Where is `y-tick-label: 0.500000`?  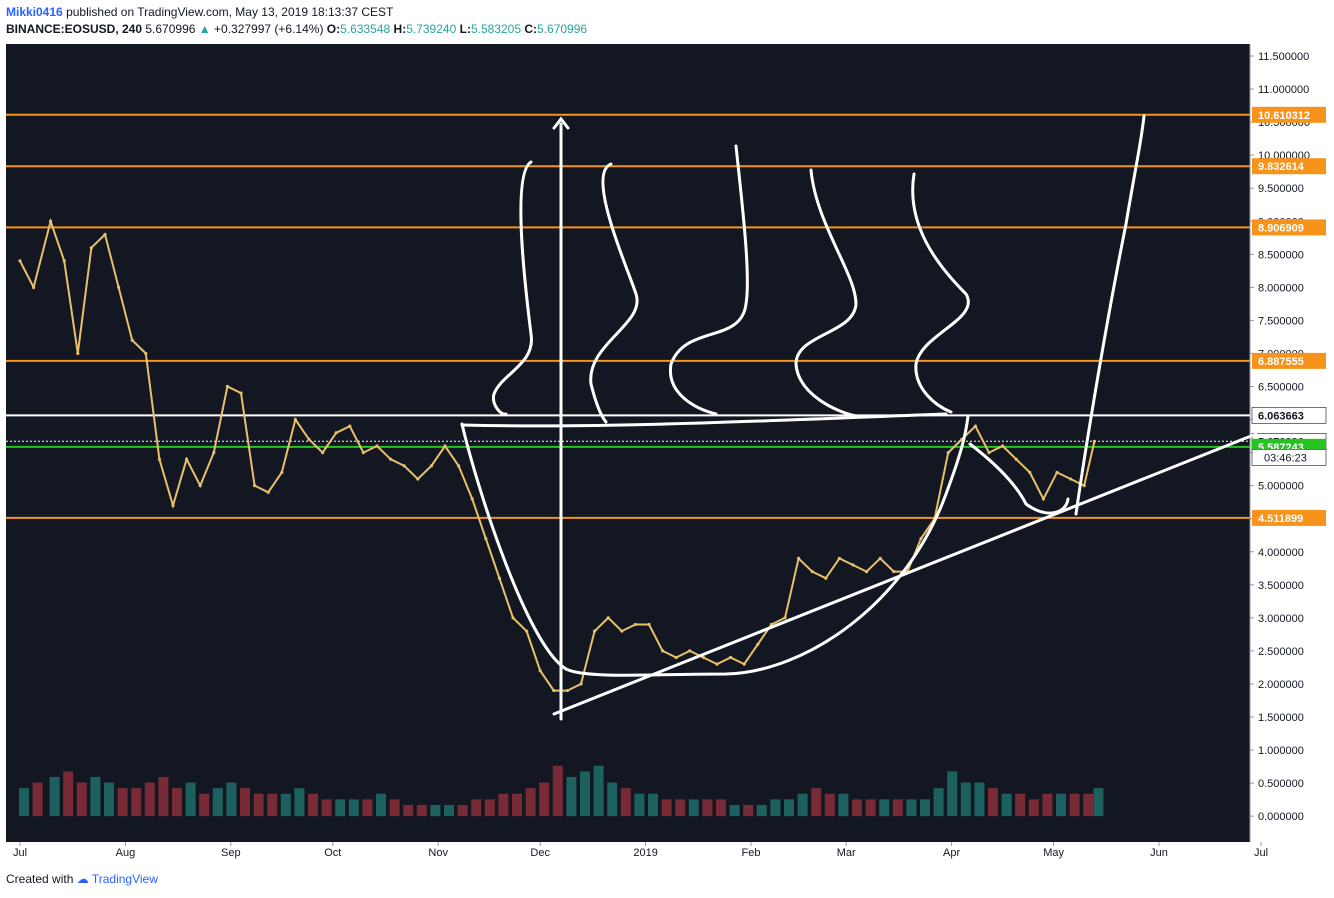 y-tick-label: 0.500000 is located at coordinates (1281, 784).